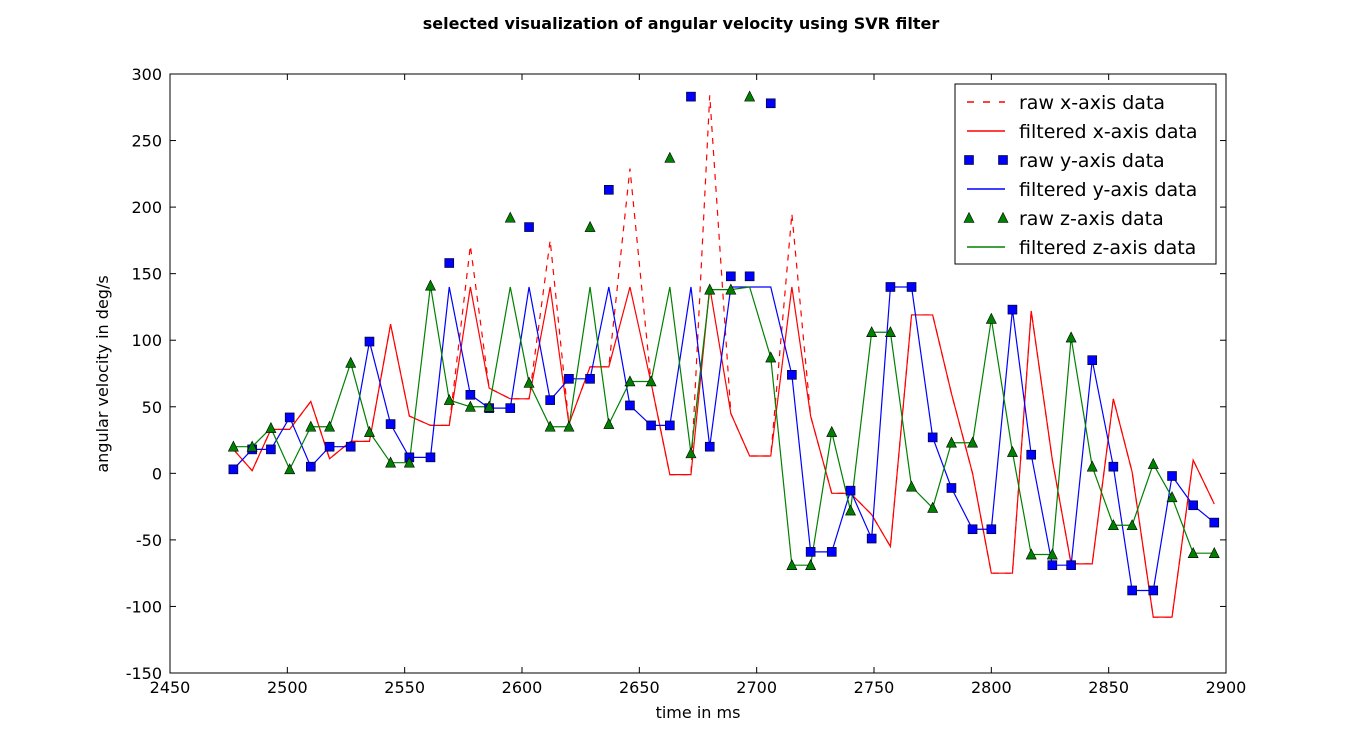 Image resolution: width=1362 pixels, height=748 pixels. Describe the element at coordinates (1108, 687) in the screenshot. I see `x-tick-label: 2850` at that location.